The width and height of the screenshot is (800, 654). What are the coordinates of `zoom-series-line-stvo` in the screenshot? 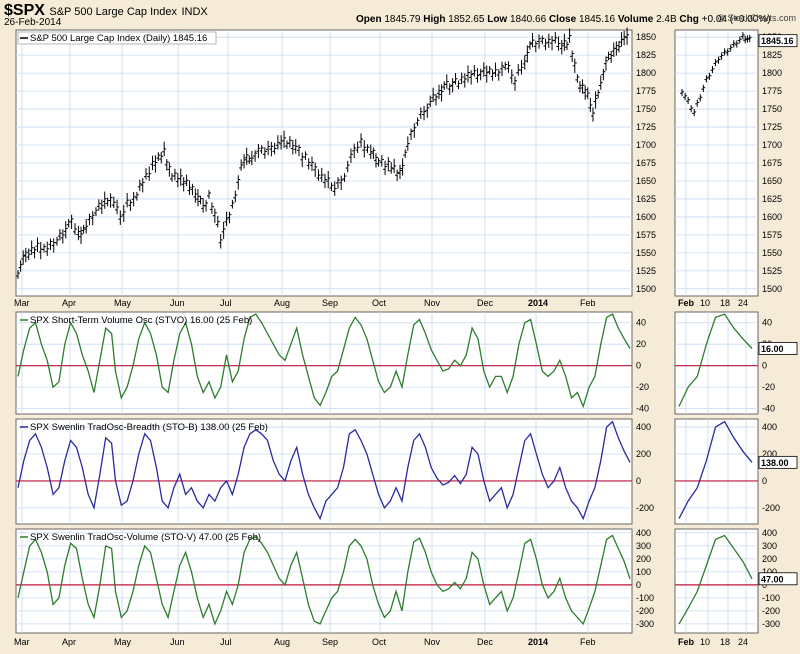 It's located at (715, 360).